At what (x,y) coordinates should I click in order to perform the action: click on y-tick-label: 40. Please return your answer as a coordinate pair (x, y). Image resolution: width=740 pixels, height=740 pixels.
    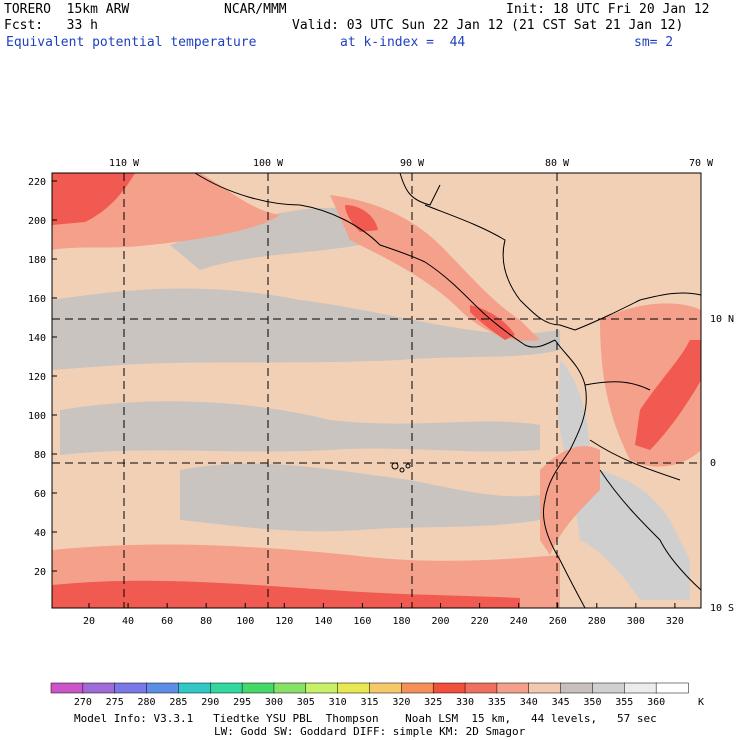
    Looking at the image, I should click on (40, 533).